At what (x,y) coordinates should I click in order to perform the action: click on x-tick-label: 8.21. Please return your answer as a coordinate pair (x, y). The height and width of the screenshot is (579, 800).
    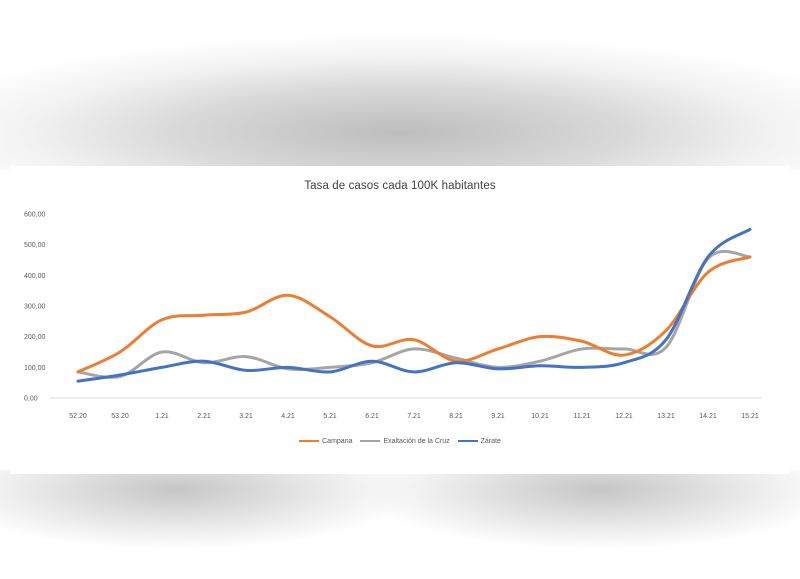
    Looking at the image, I should click on (456, 416).